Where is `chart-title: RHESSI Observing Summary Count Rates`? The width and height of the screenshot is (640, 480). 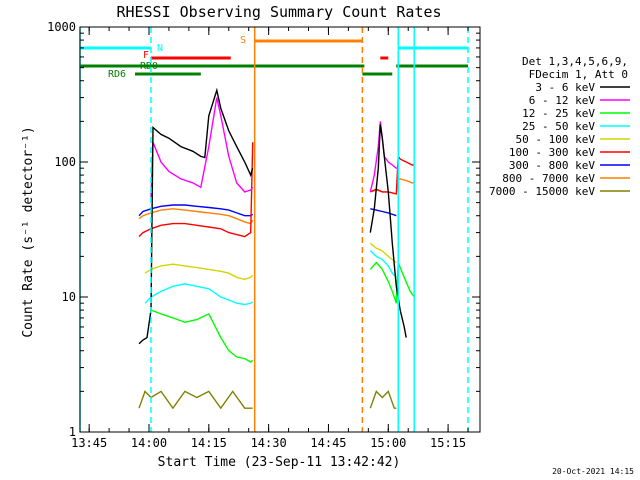 chart-title: RHESSI Observing Summary Count Rates is located at coordinates (278, 12).